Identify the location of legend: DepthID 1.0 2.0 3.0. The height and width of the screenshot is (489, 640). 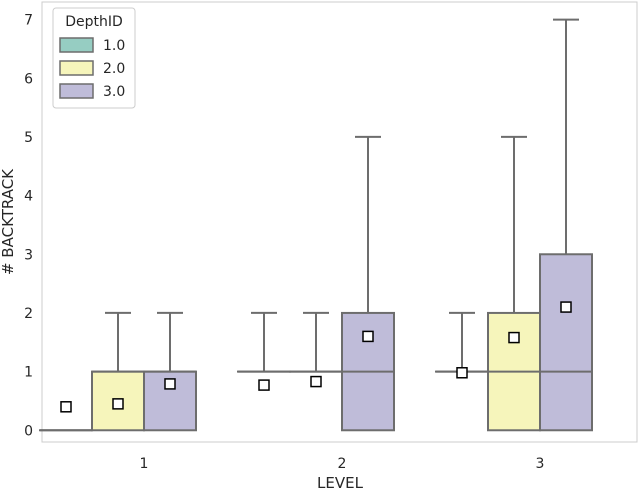
(94, 58).